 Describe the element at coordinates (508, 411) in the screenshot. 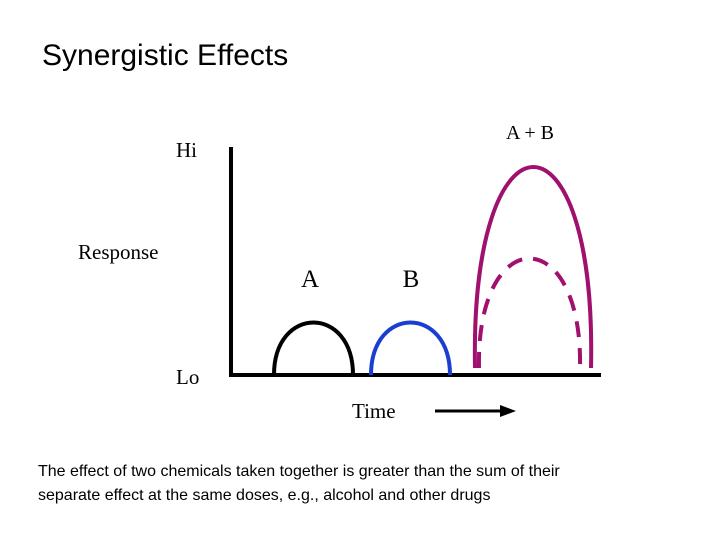

I see `time-arrow-head` at that location.